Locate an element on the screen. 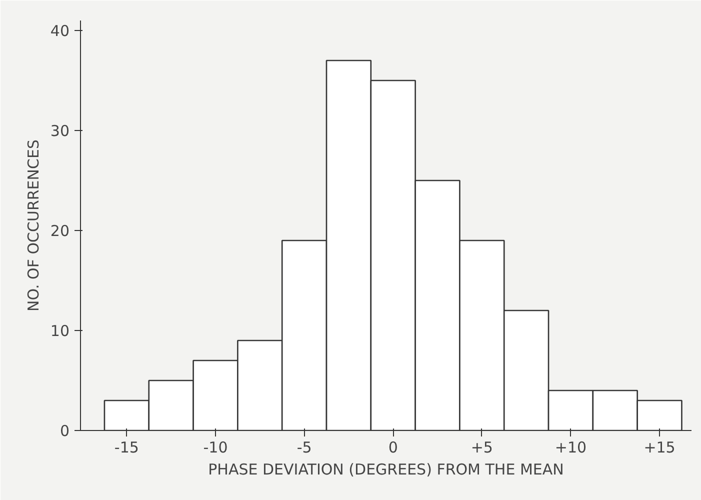 The width and height of the screenshot is (701, 500). y-tick-label: 20 is located at coordinates (60, 231).